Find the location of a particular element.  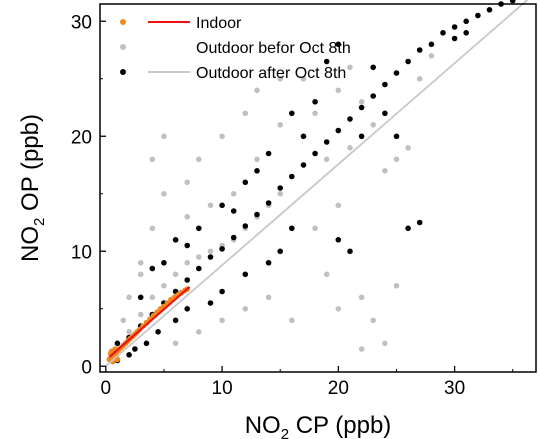

y-tick-label: 10 is located at coordinates (81, 252).